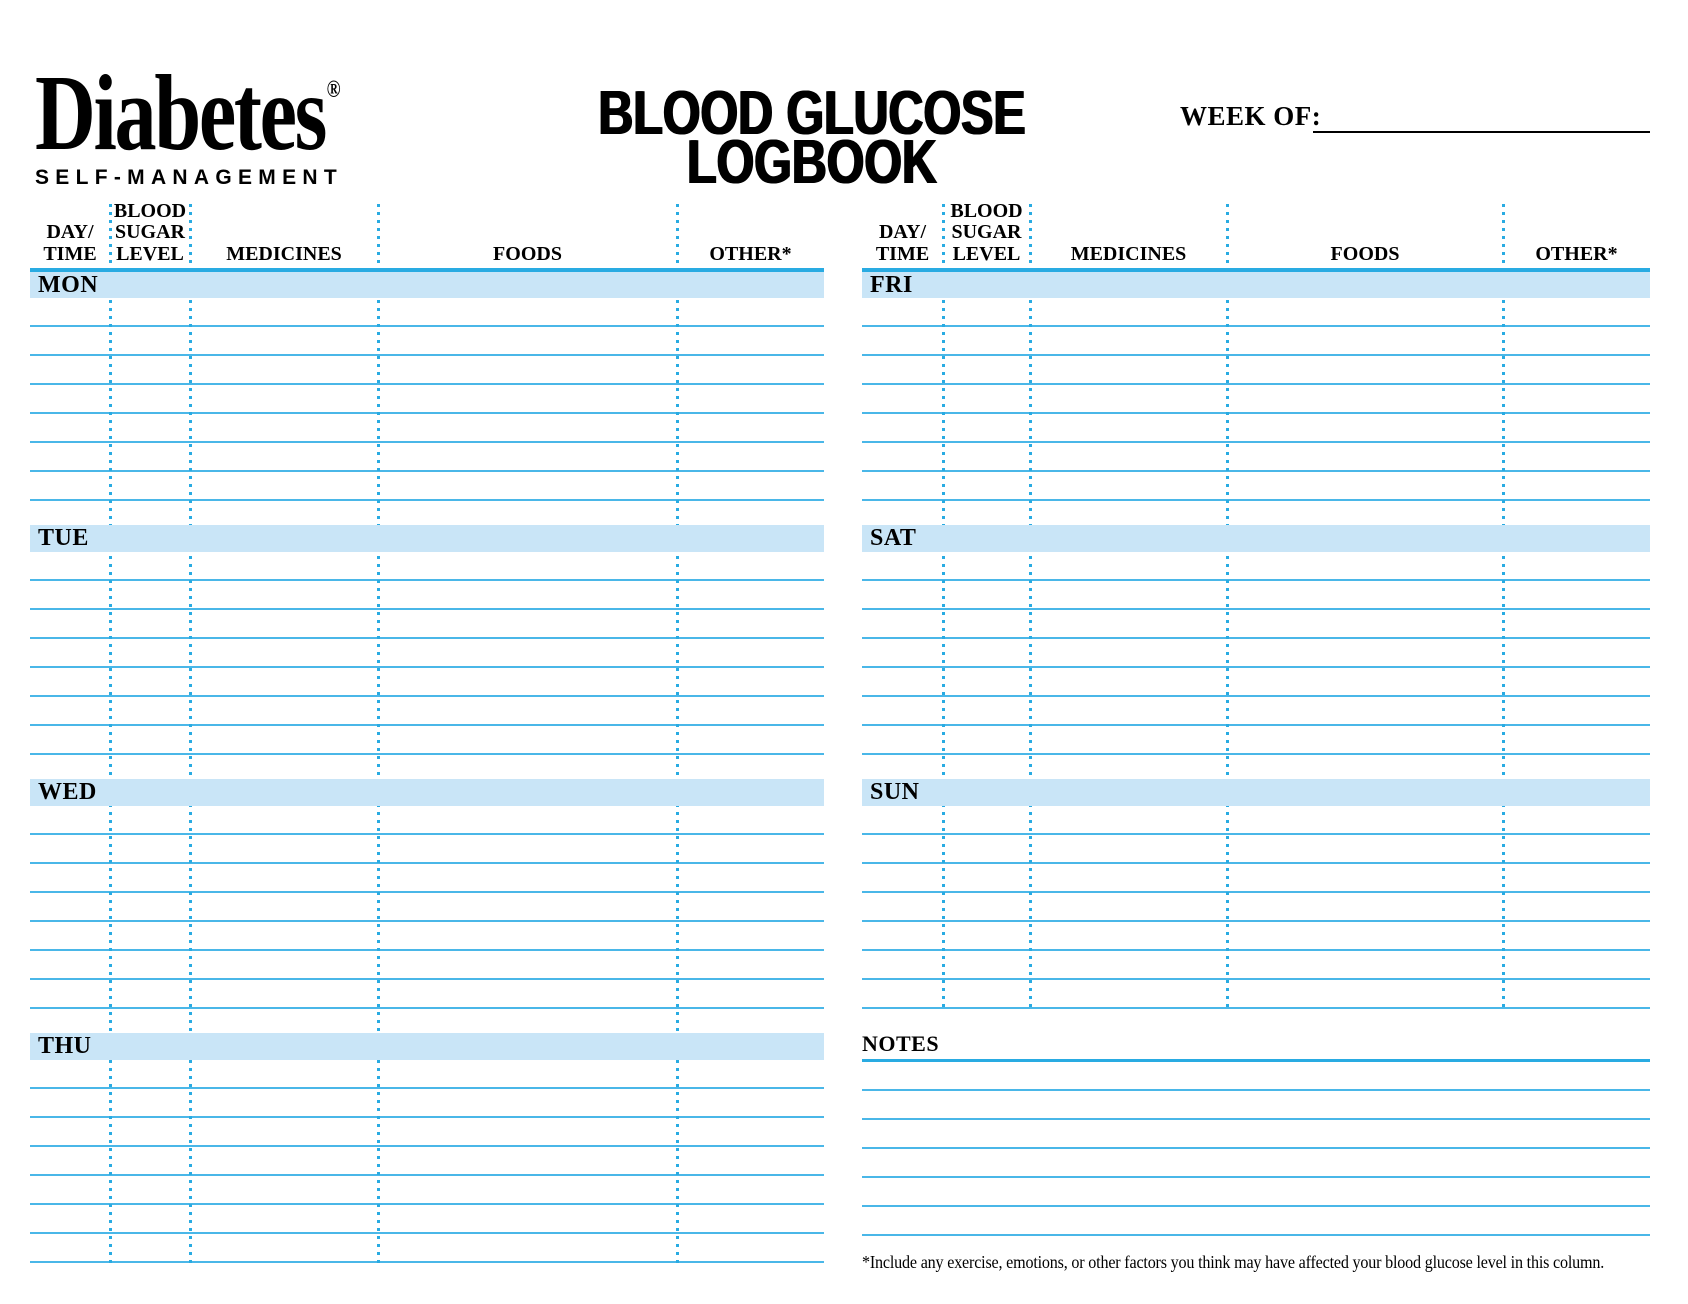 The image size is (1688, 1304). I want to click on notes-section: NOTES, so click(1256, 1134).